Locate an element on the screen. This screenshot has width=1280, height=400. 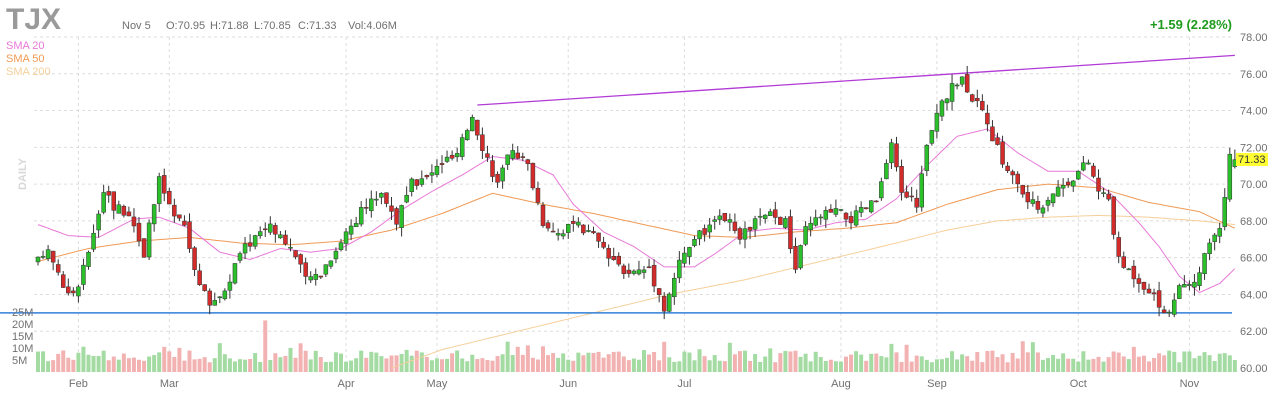
x-tick-label: Feb is located at coordinates (78, 384).